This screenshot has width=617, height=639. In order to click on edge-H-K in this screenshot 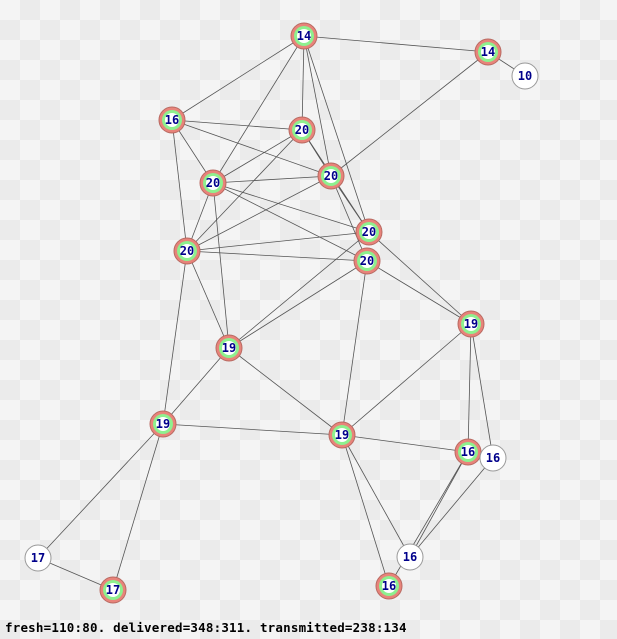, I will do `click(420, 278)`.